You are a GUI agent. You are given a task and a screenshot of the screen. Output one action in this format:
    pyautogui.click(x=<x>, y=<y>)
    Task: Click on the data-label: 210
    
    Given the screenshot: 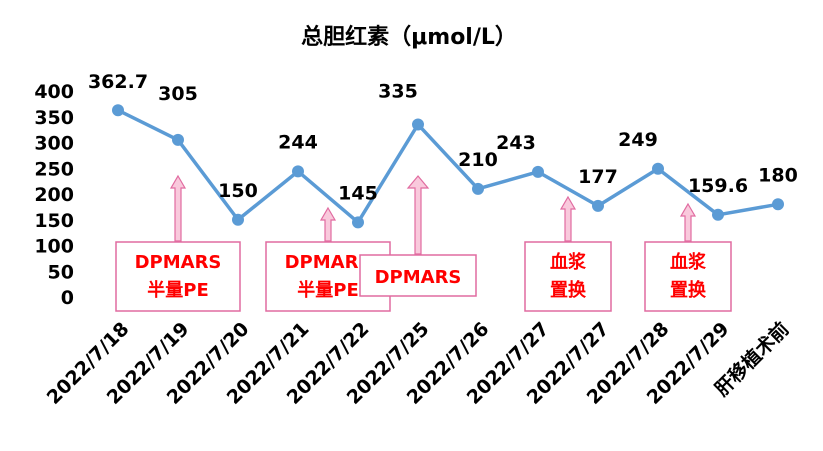 What is the action you would take?
    pyautogui.click(x=478, y=160)
    